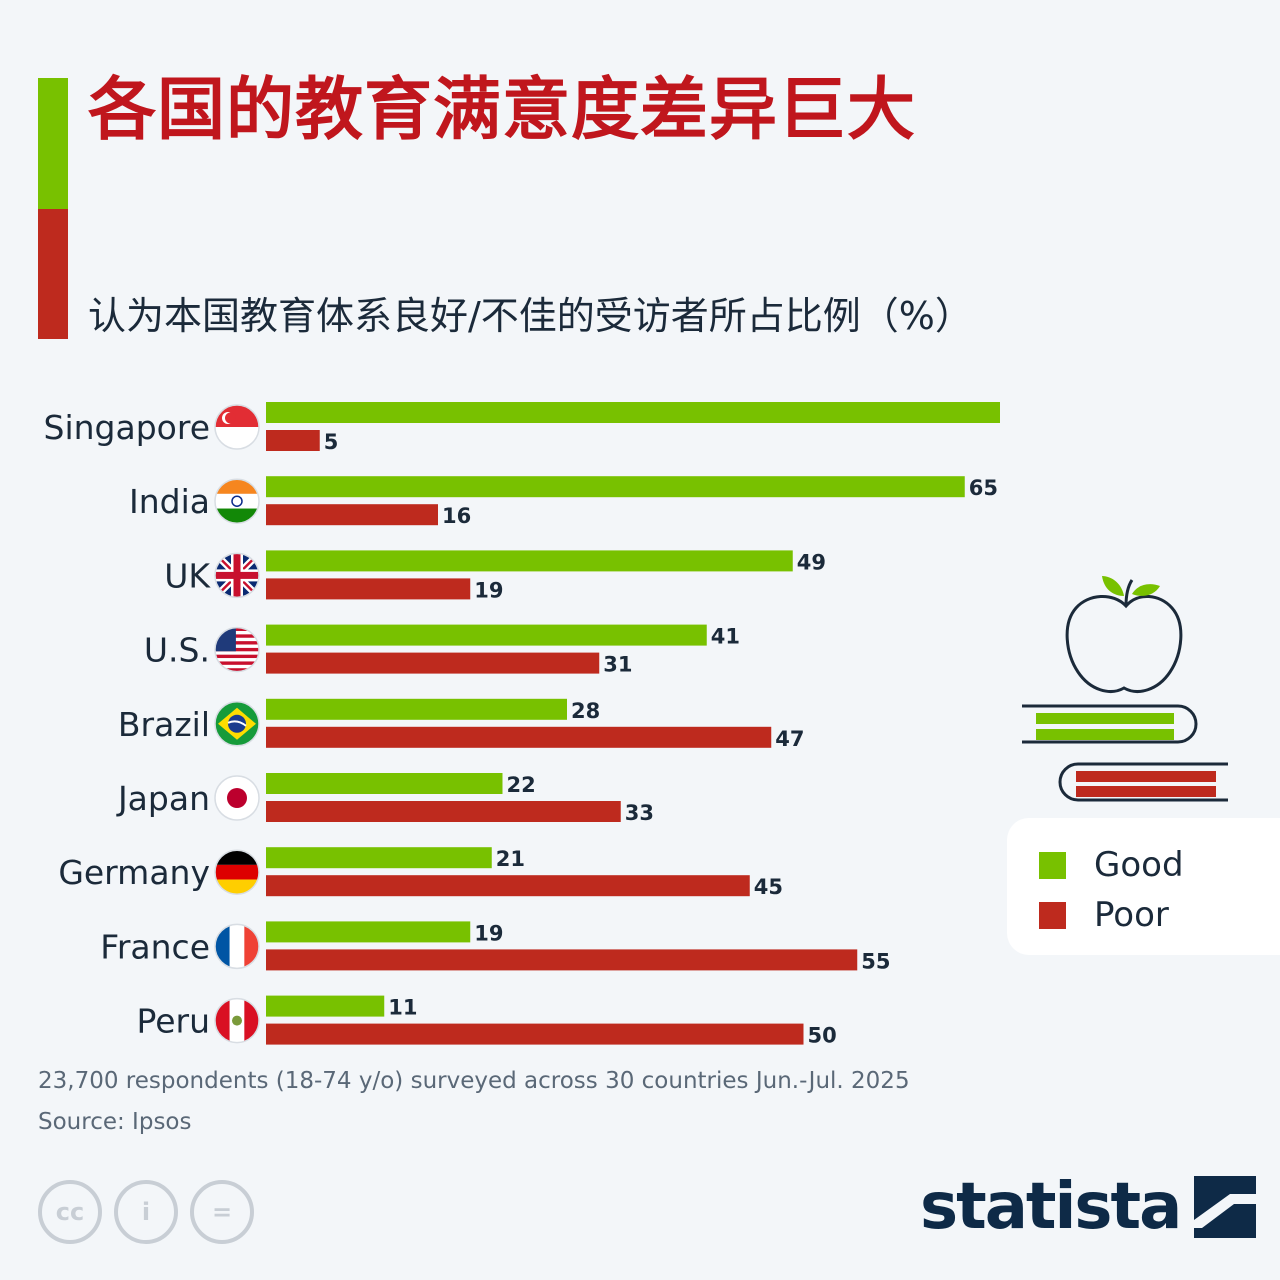  I want to click on statista-wordmark: statista, so click(1051, 1207).